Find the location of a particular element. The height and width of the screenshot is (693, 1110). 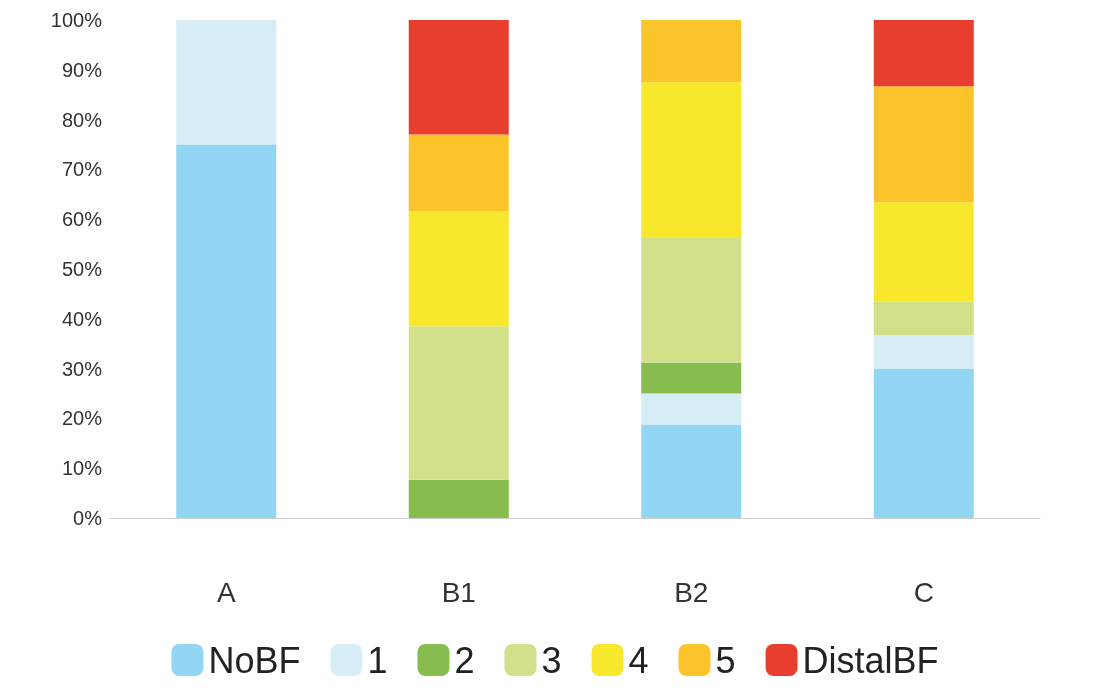

legend-label: DistalBF is located at coordinates (870, 660).